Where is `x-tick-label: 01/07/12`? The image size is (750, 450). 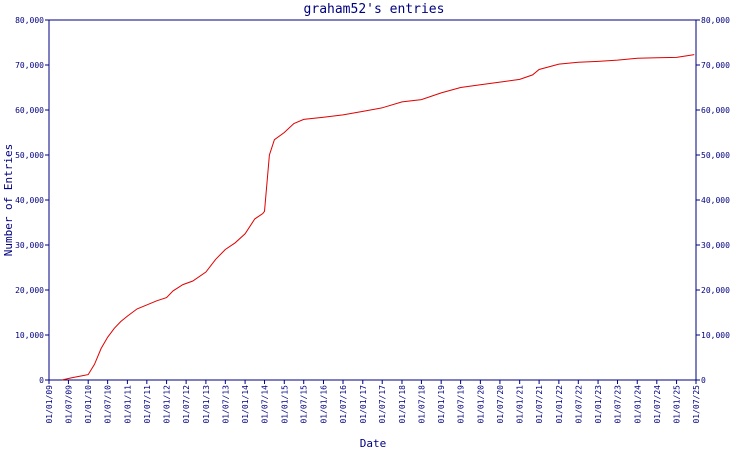
x-tick-label: 01/07/12 is located at coordinates (186, 404).